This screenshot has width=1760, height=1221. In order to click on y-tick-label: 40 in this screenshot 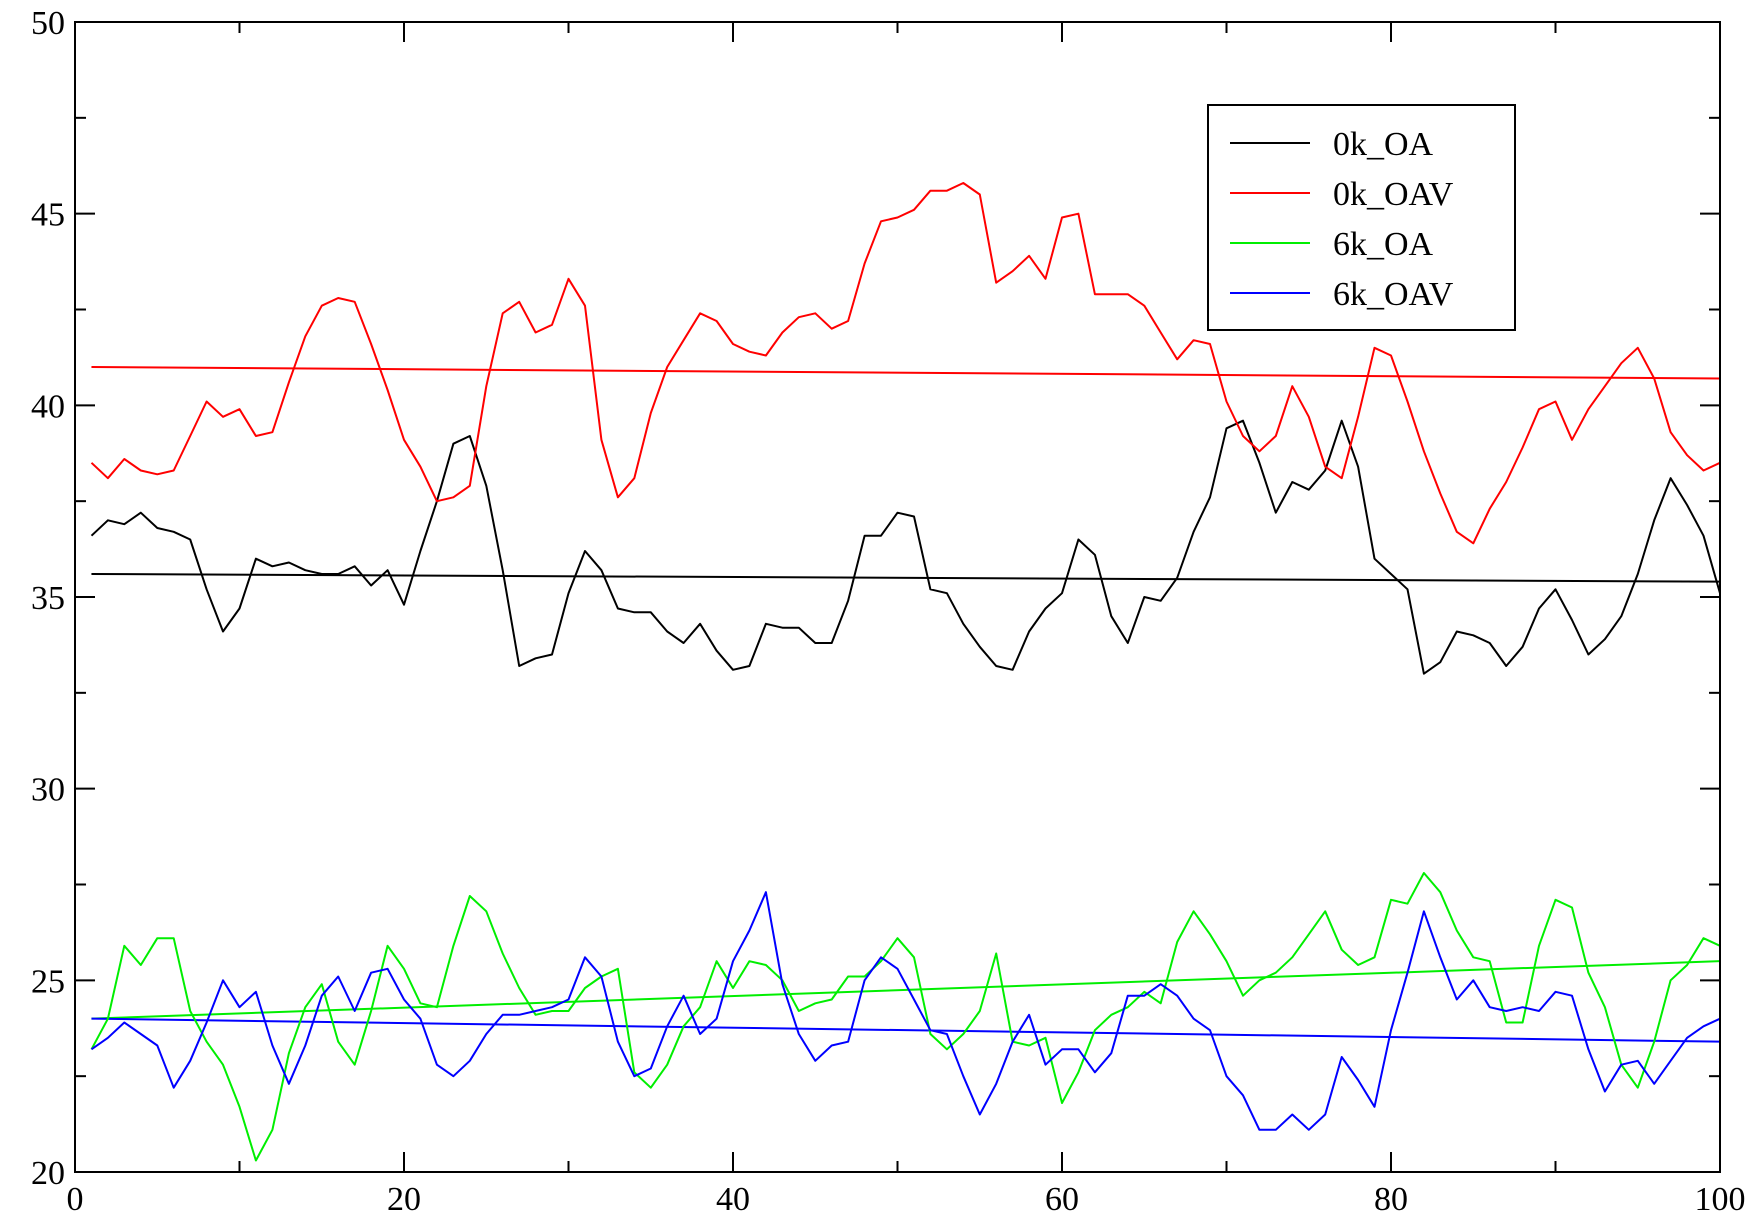, I will do `click(48, 406)`.